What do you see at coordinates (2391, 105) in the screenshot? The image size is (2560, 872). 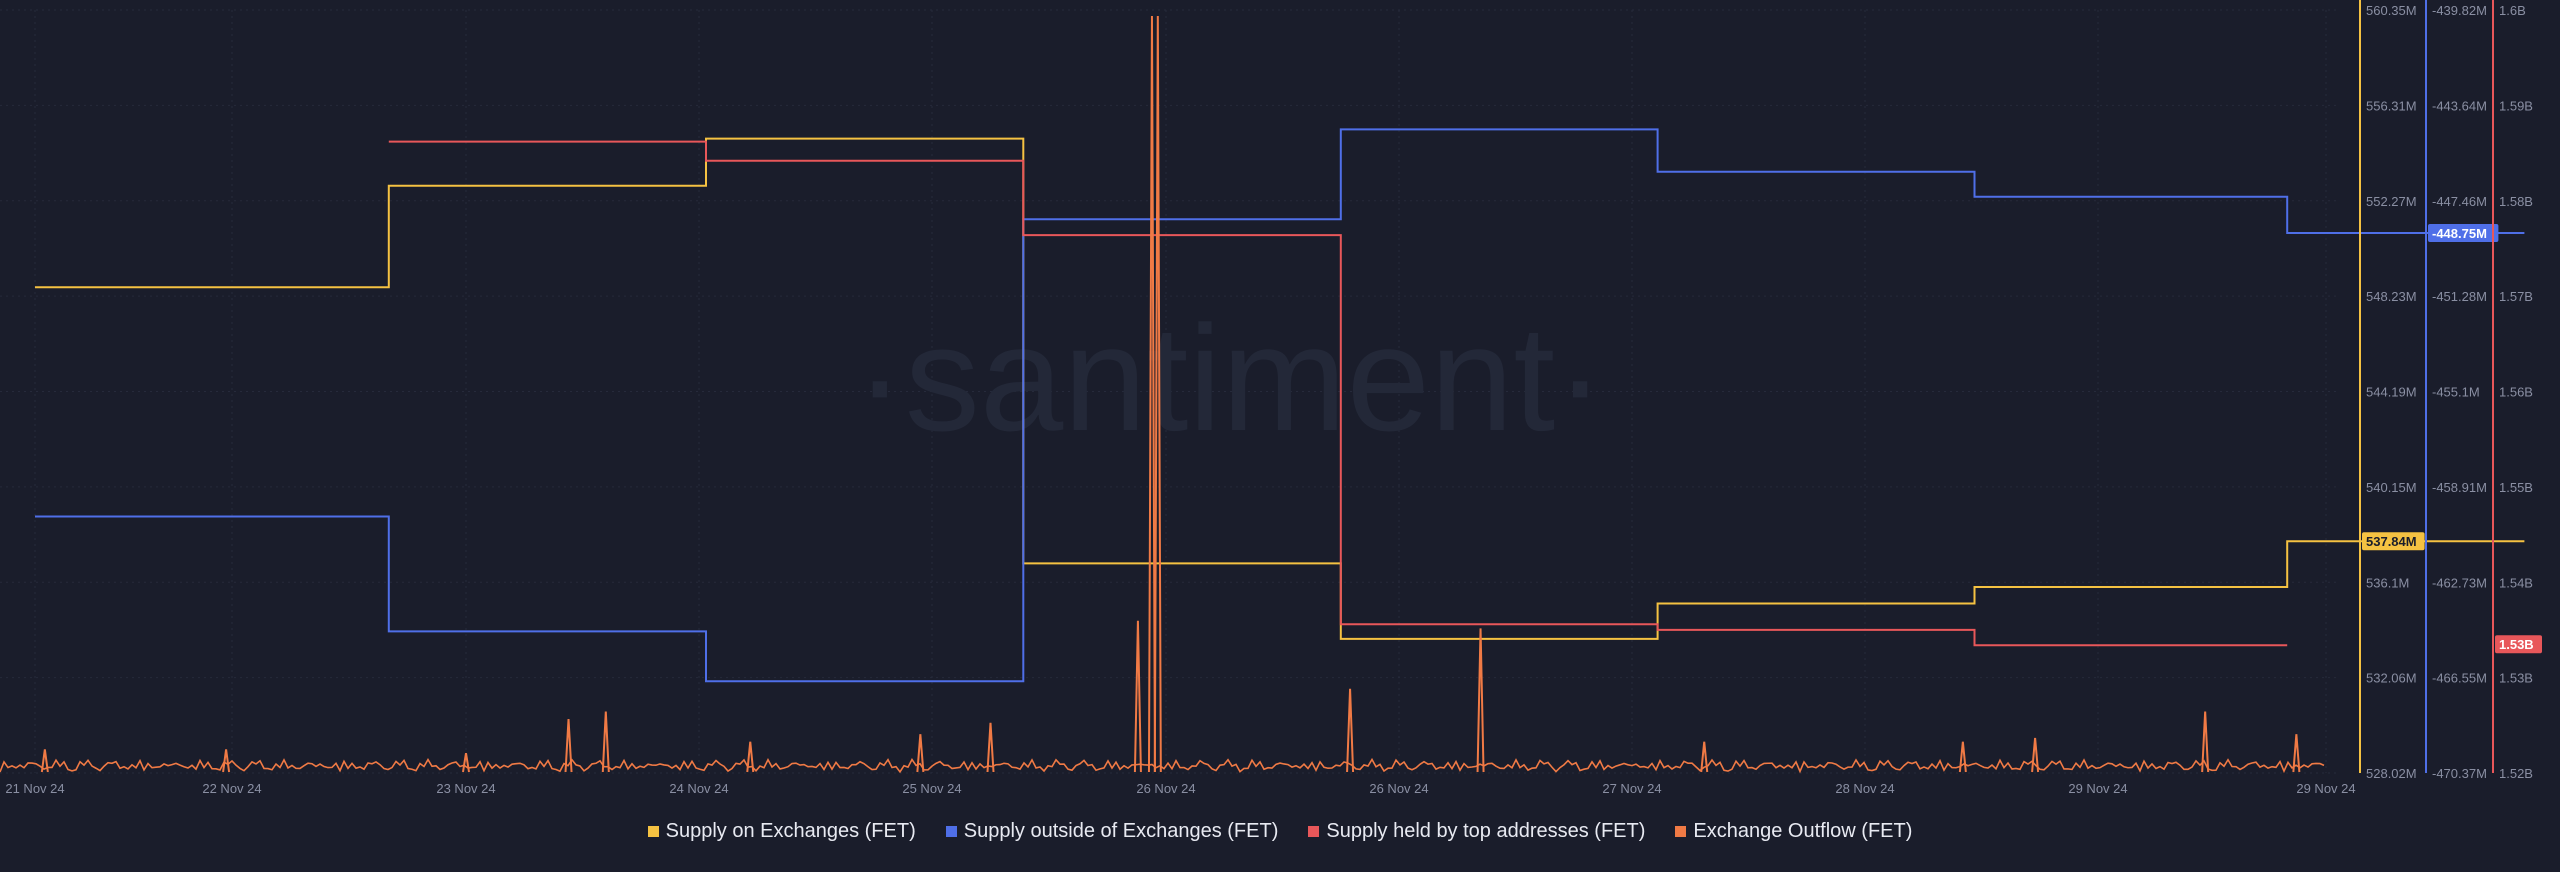 I see `y-axis-tick-label: 556.31M` at bounding box center [2391, 105].